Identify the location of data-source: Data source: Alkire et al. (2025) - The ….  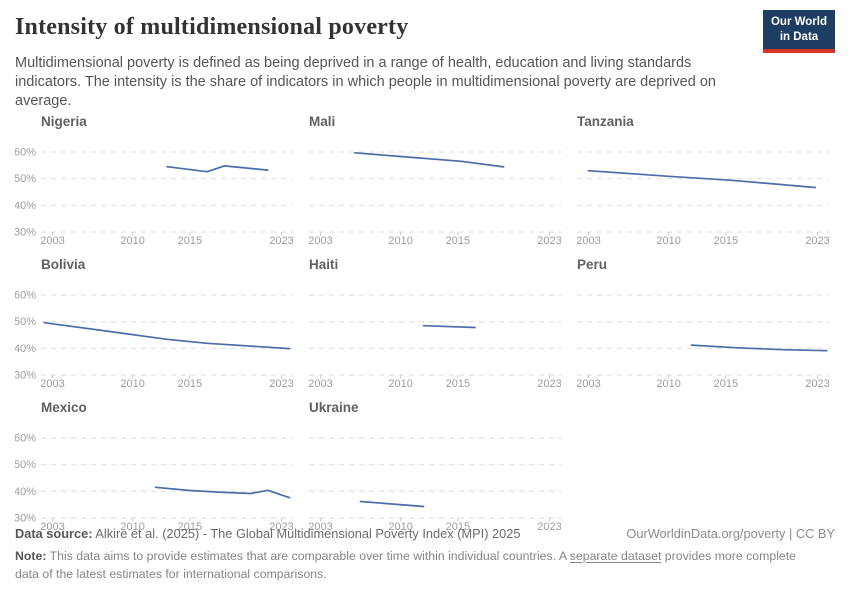
(267, 533).